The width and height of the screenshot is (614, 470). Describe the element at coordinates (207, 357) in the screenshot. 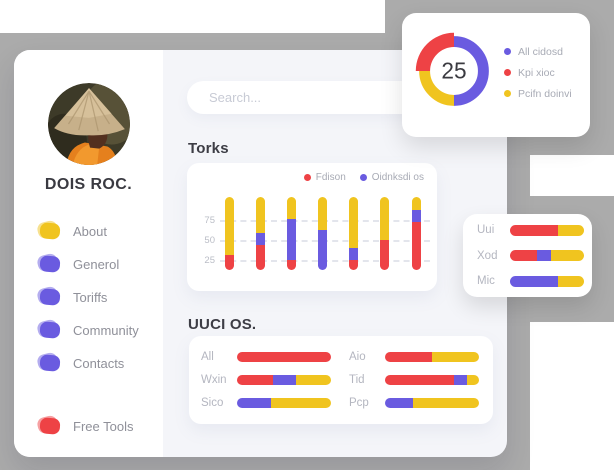

I see `bar-row-label: All` at that location.